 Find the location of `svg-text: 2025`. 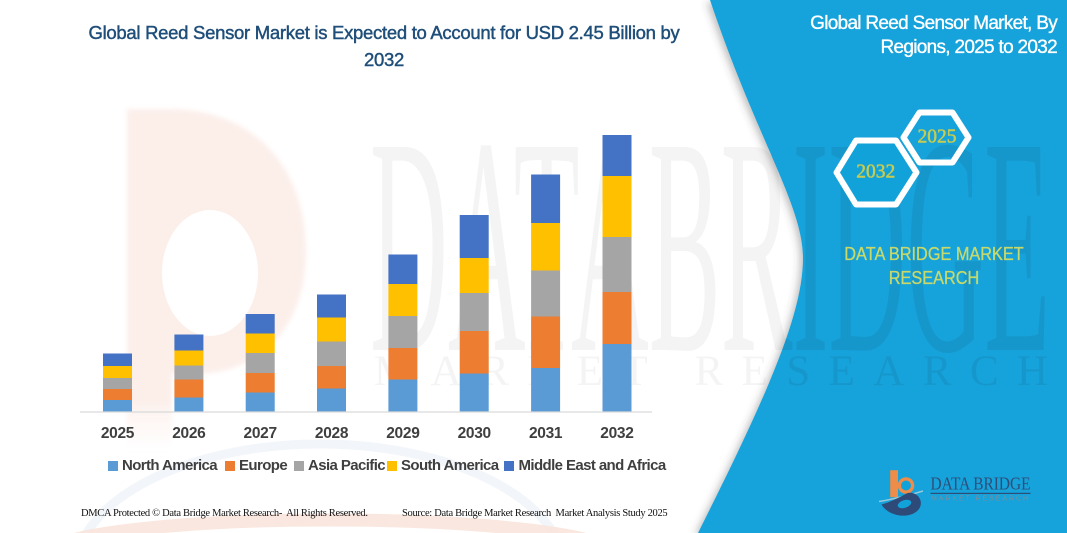

svg-text: 2025 is located at coordinates (937, 137).